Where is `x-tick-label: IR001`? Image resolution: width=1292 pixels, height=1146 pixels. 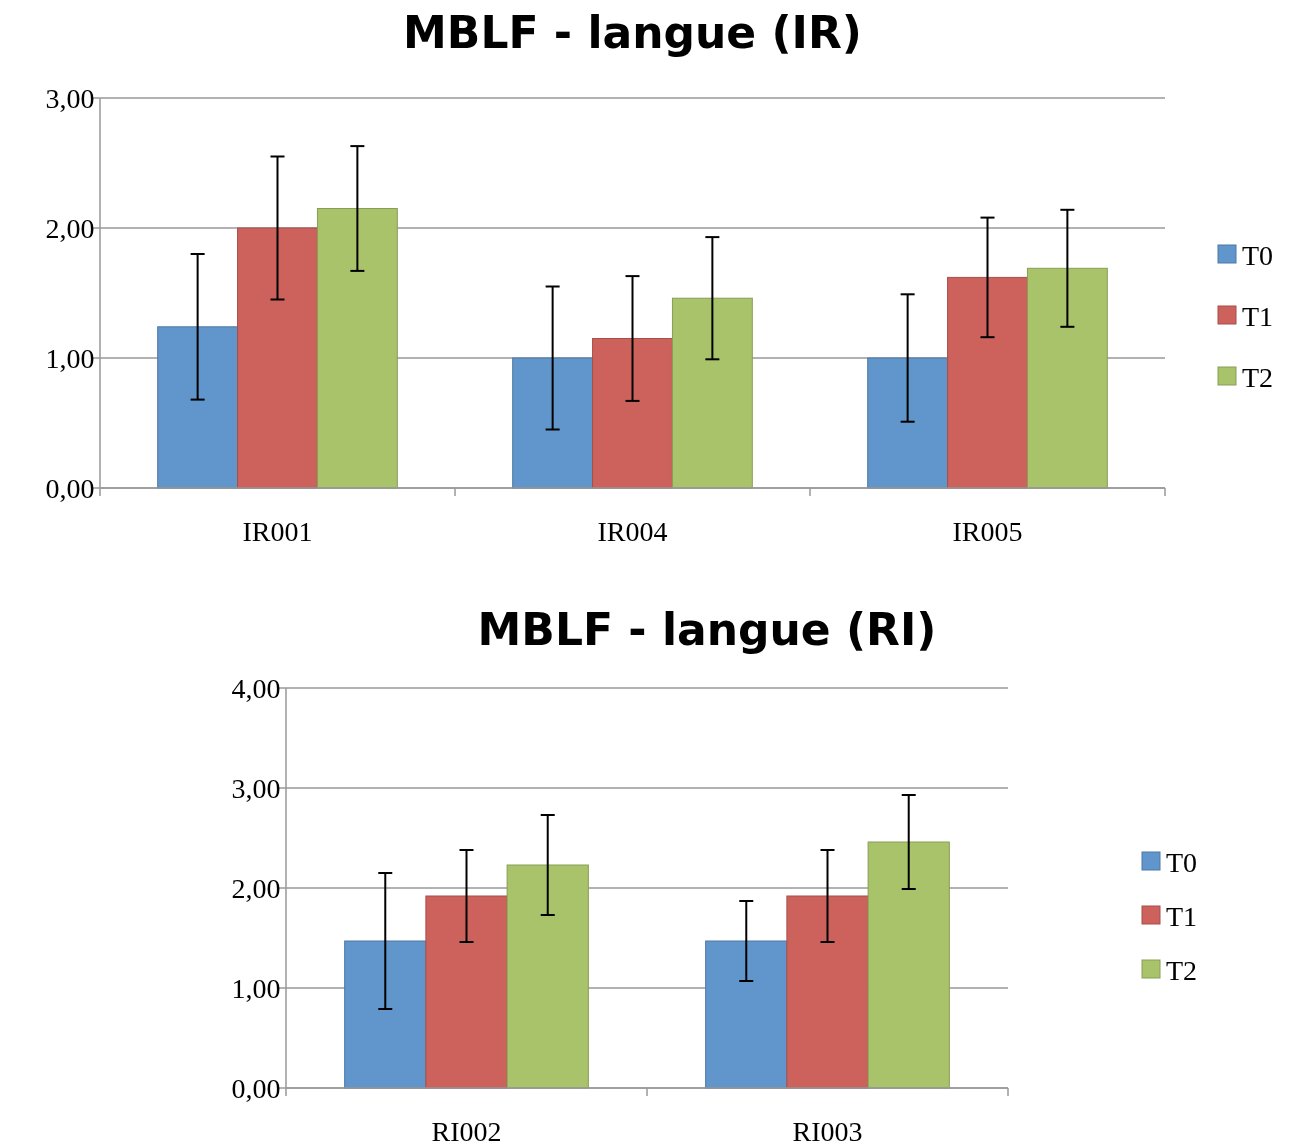 x-tick-label: IR001 is located at coordinates (277, 531).